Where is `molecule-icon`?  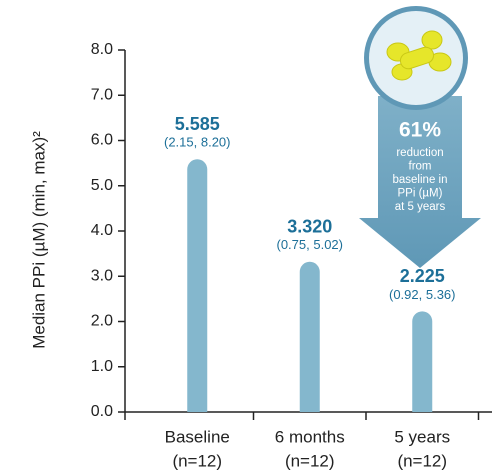
molecule-icon is located at coordinates (419, 55).